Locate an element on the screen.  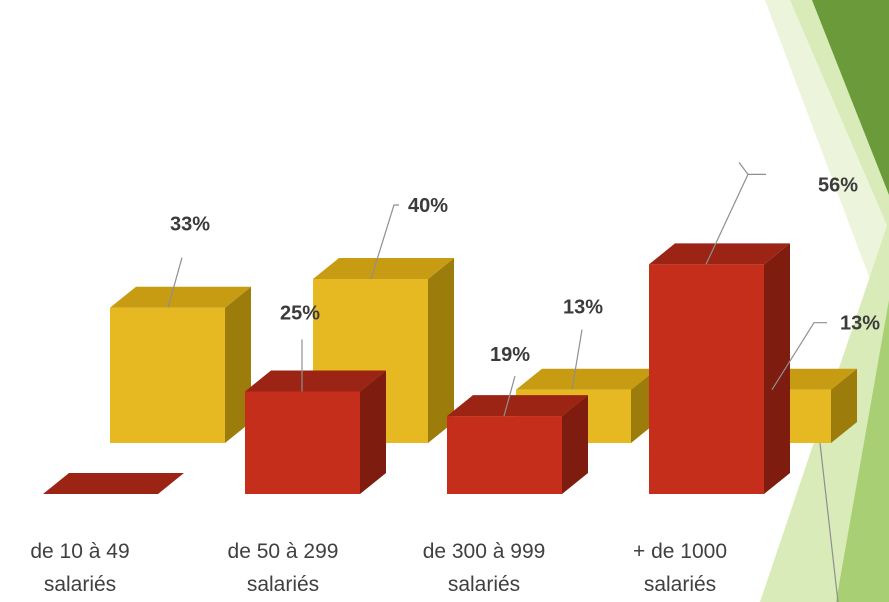
category-label-3-line-0: + de 1000 is located at coordinates (680, 551).